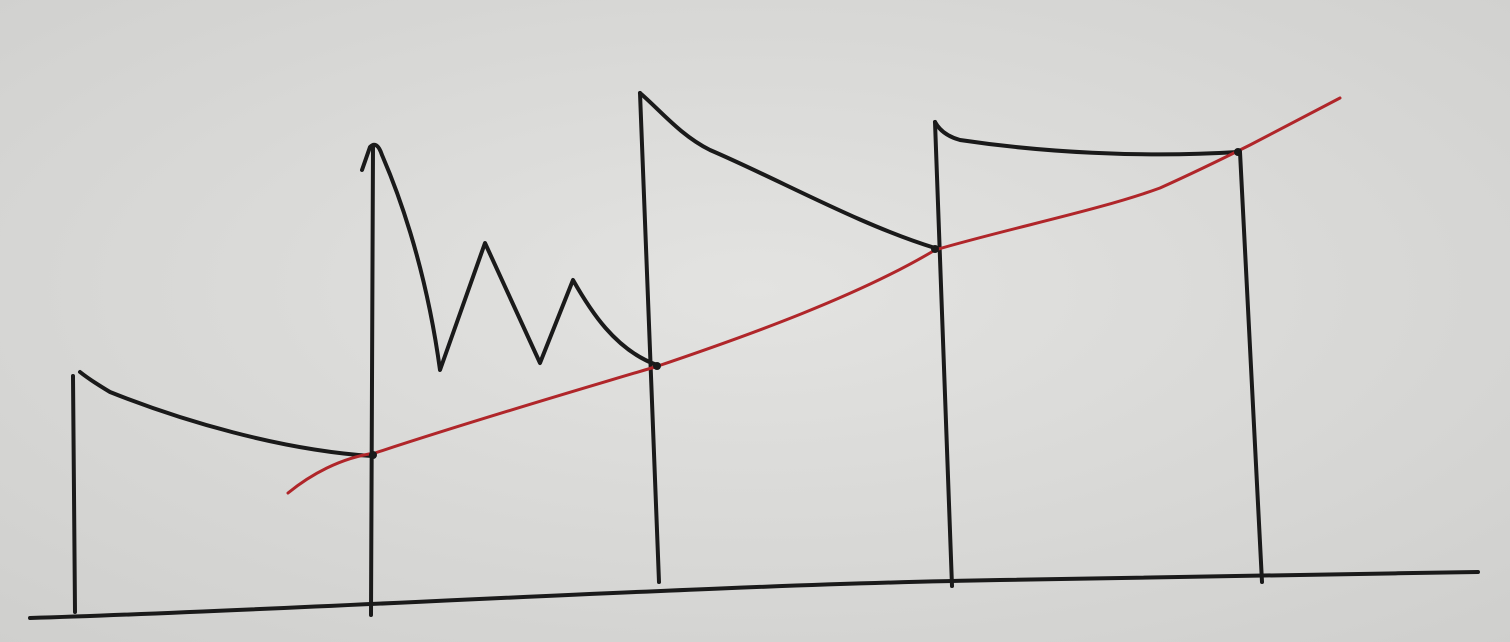 This screenshot has width=1510, height=642. I want to click on segment-4-left-edge, so click(943, 354).